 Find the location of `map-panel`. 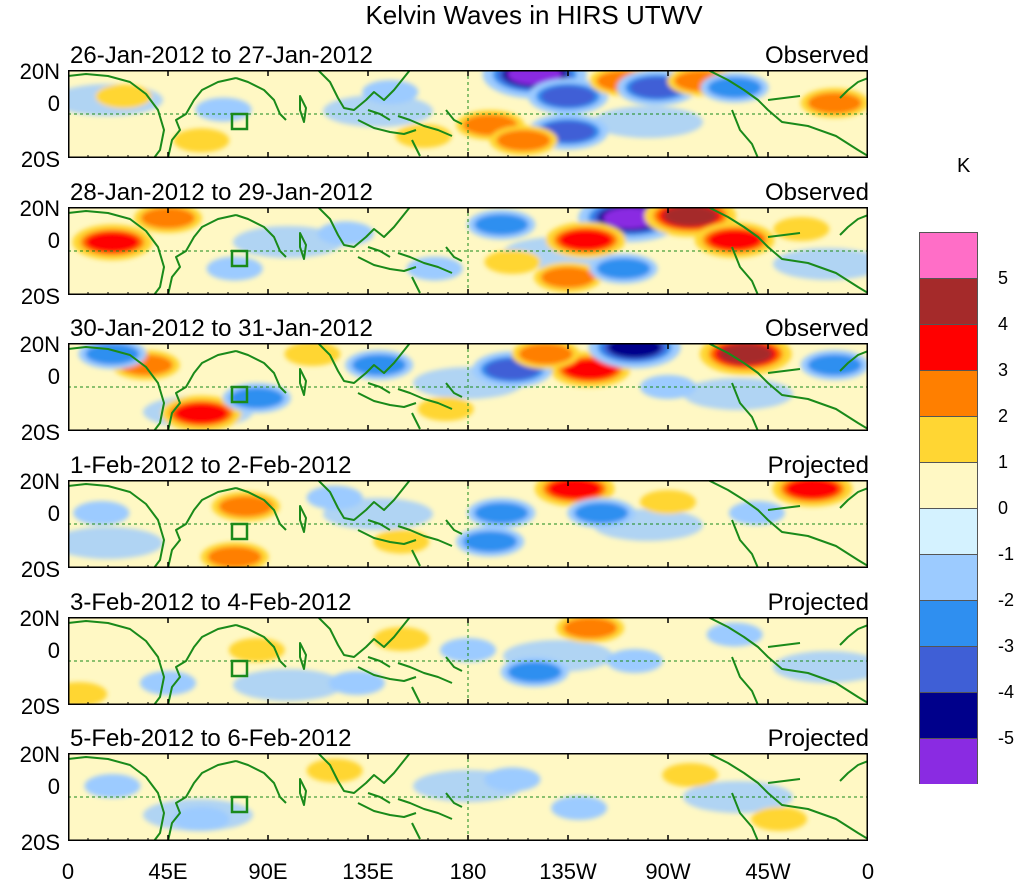

map-panel is located at coordinates (468, 797).